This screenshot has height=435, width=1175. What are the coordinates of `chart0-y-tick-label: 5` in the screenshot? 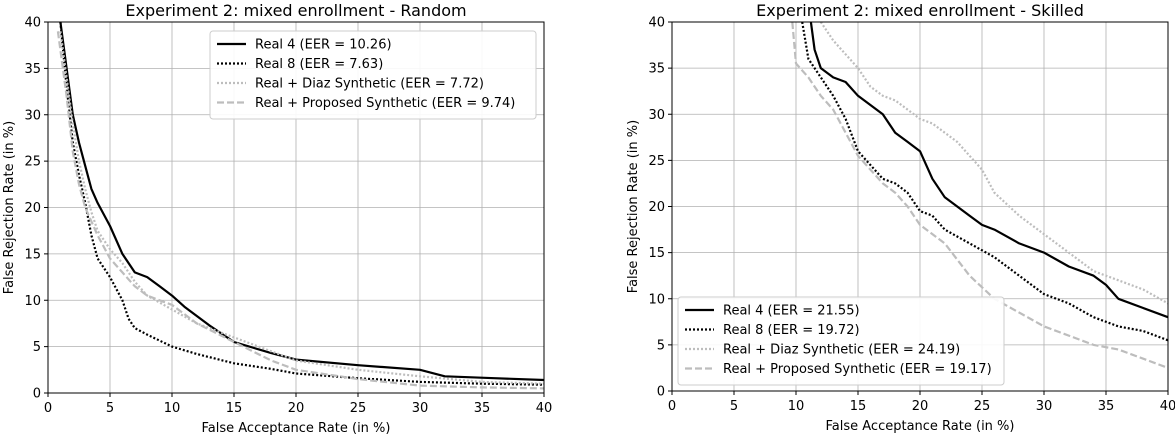 It's located at (37, 347).